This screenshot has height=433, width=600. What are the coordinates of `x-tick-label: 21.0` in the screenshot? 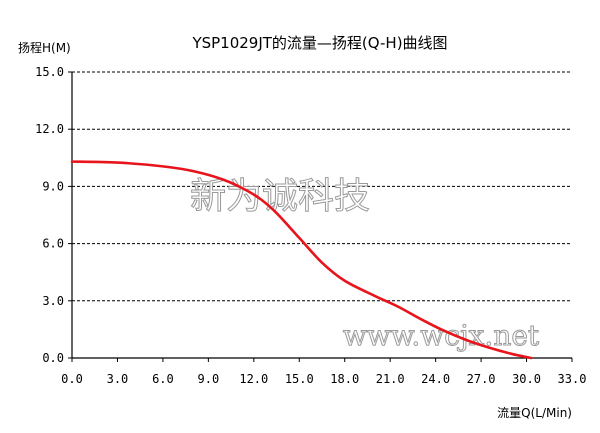 It's located at (390, 379).